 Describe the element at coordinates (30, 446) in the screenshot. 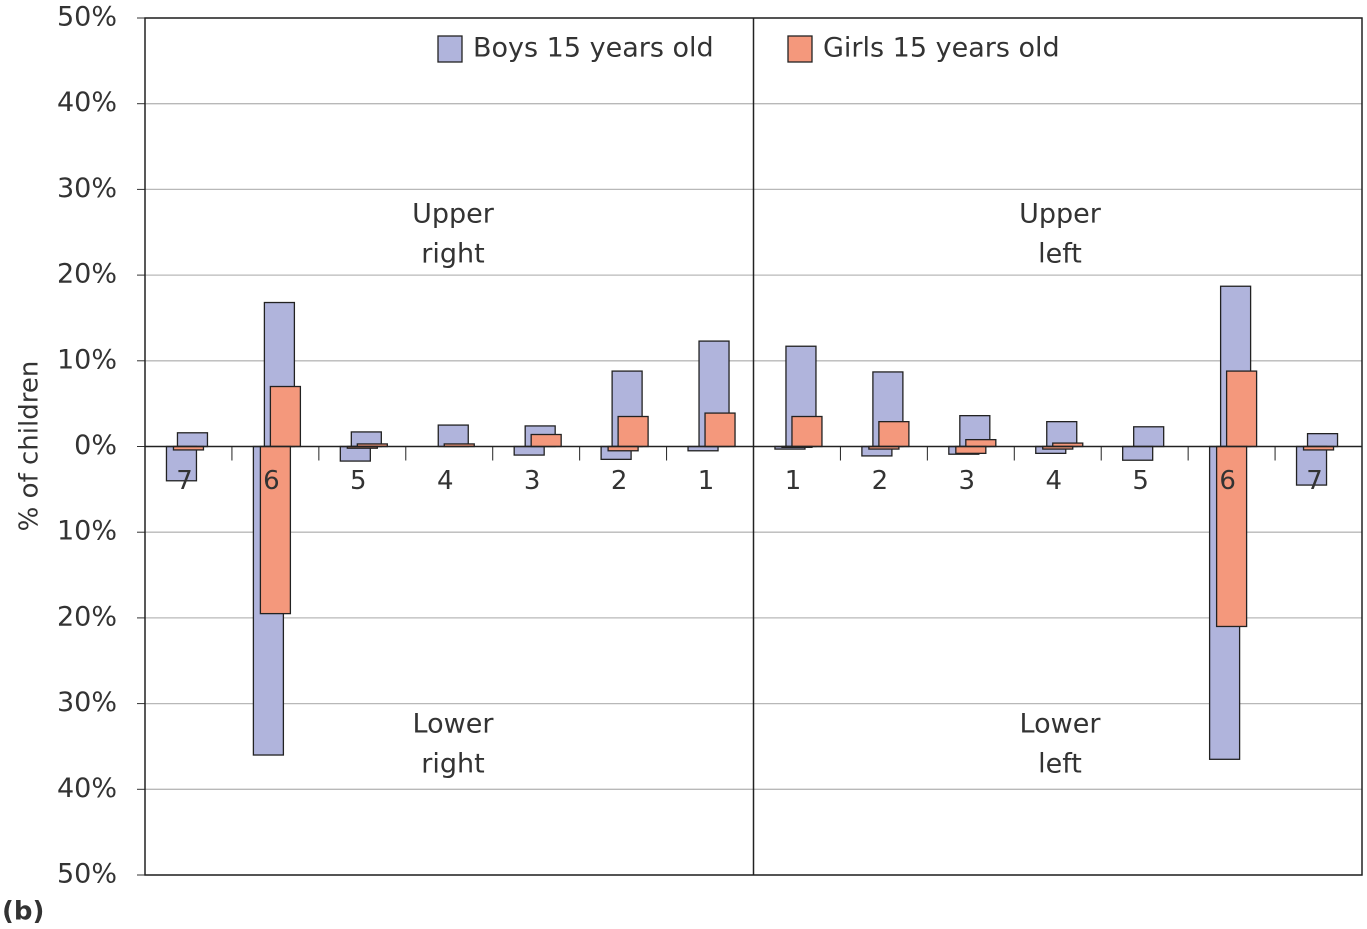

I see `y-axis-label: % of children` at that location.